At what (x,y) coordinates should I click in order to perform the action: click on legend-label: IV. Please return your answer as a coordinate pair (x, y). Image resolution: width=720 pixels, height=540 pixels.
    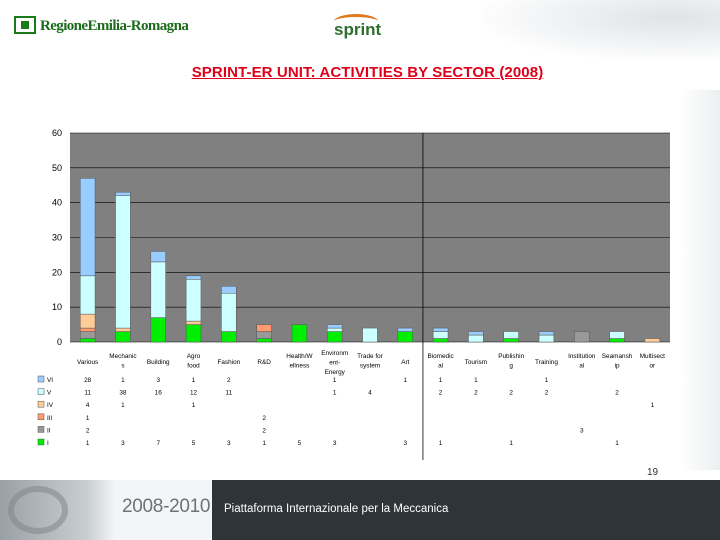
    Looking at the image, I should click on (50, 405).